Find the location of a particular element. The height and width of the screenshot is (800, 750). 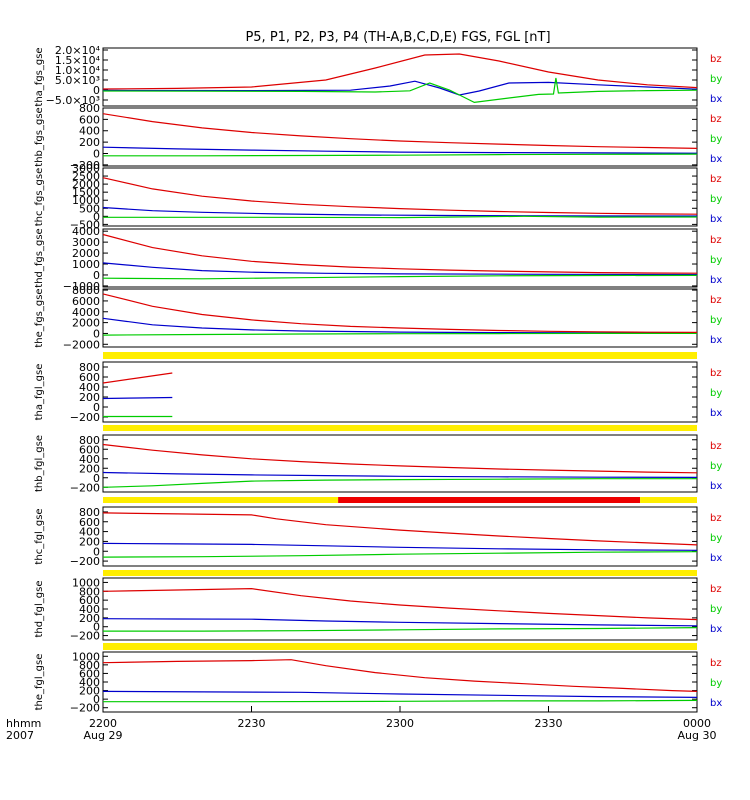

y-tick-label: 500 is located at coordinates (89, 208).